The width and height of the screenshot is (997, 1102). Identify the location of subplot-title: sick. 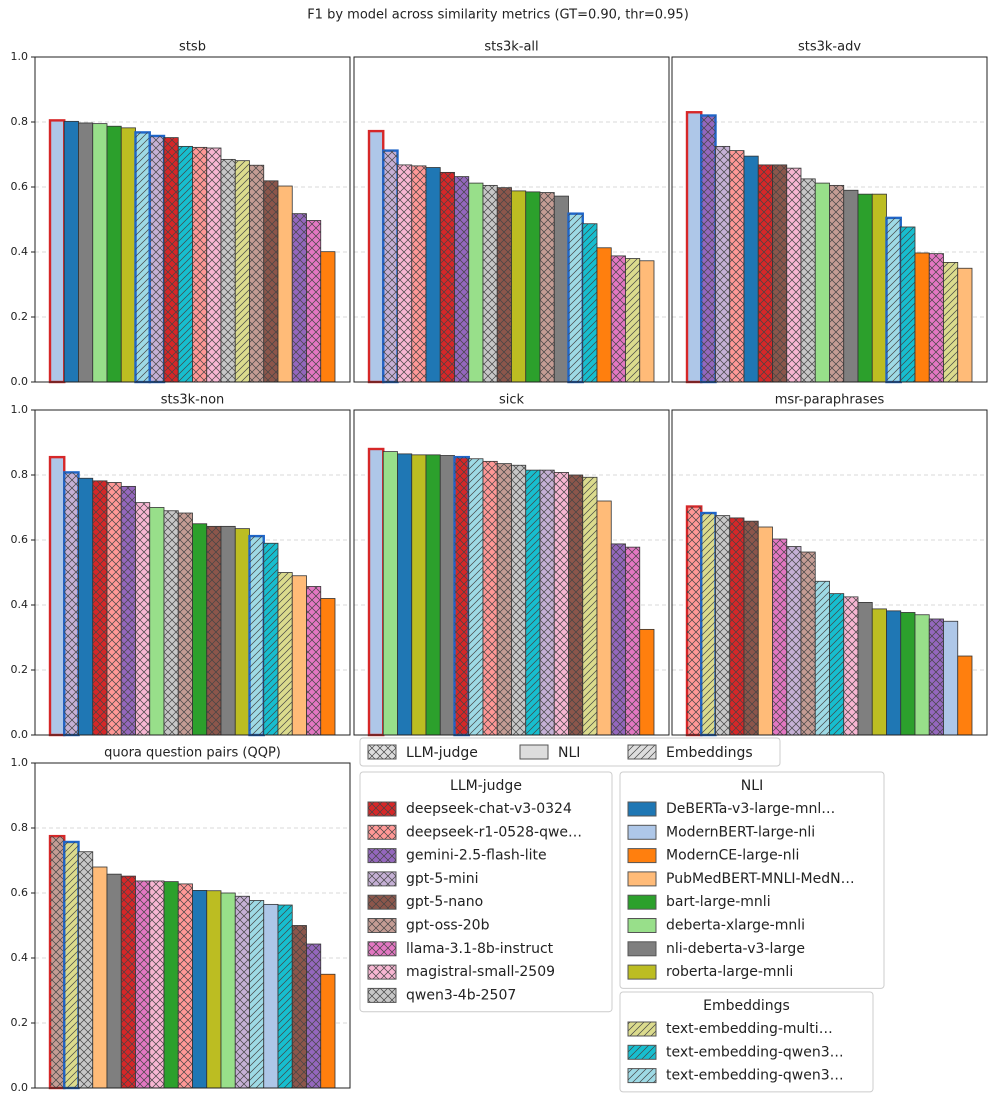
(512, 400).